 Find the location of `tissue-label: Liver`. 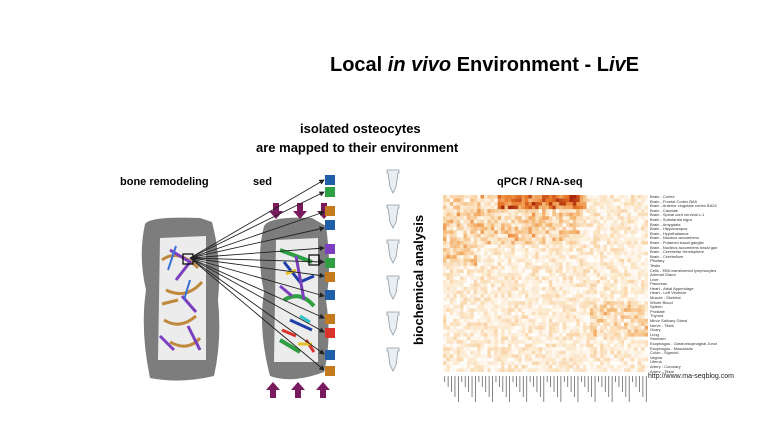

tissue-label: Liver is located at coordinates (654, 279).